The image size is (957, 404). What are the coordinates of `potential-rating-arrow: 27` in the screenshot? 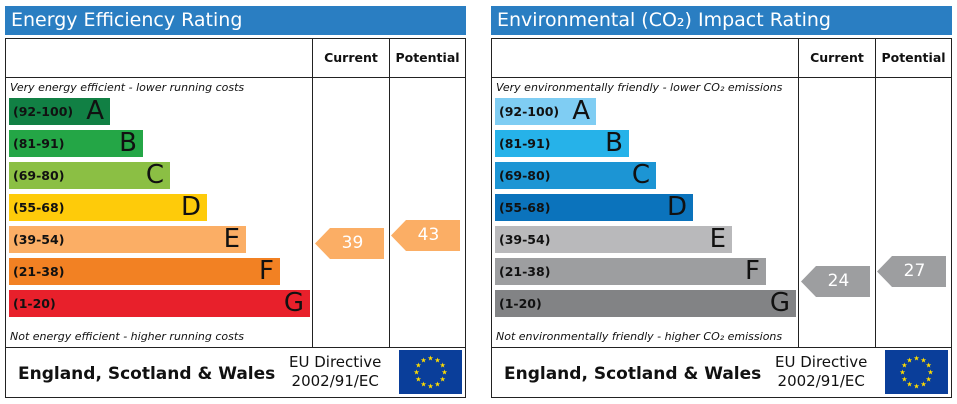 It's located at (911, 271).